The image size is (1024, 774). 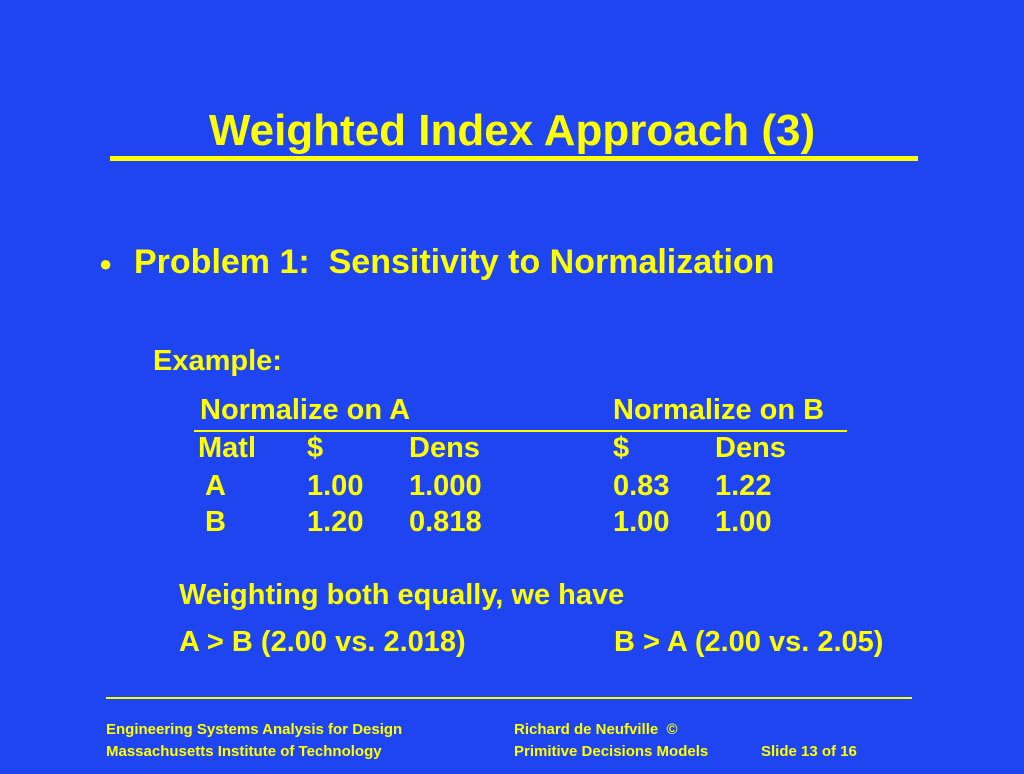 I want to click on table-header-underline, so click(x=520, y=431).